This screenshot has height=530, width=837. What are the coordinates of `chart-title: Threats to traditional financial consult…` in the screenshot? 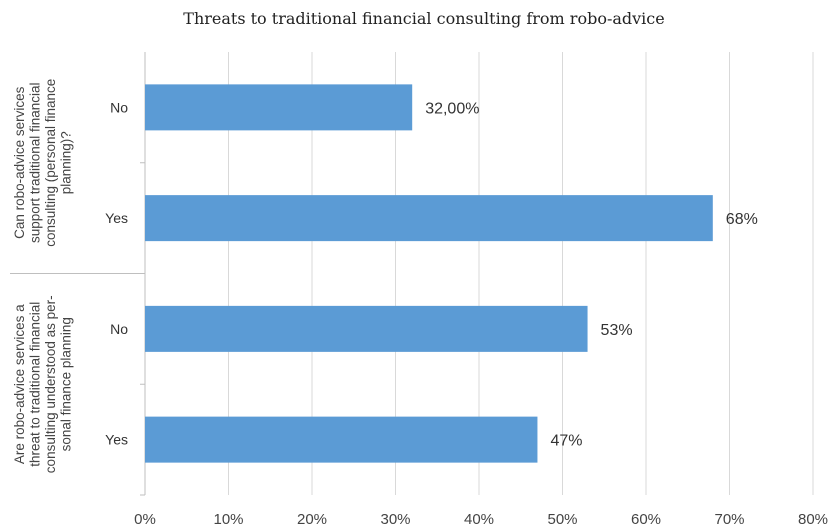 It's located at (423, 18).